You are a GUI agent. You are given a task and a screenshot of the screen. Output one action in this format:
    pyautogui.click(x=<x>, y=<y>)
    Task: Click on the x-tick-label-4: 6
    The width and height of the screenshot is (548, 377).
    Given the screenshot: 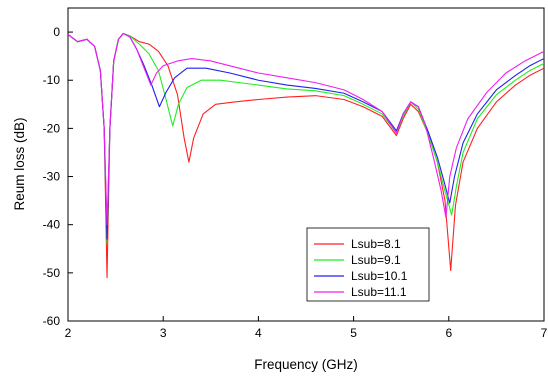 What is the action you would take?
    pyautogui.click(x=448, y=333)
    